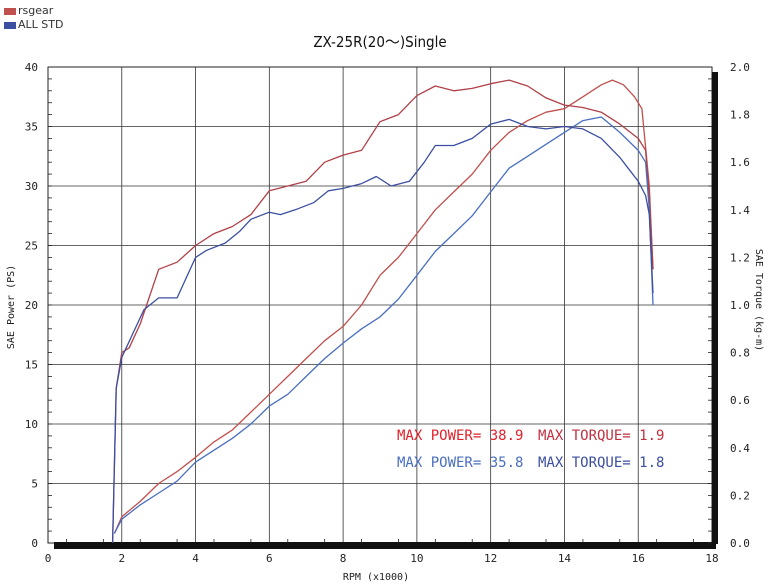 This screenshot has width=768, height=584. What do you see at coordinates (10, 25) in the screenshot?
I see `legend-swatch-all-std` at bounding box center [10, 25].